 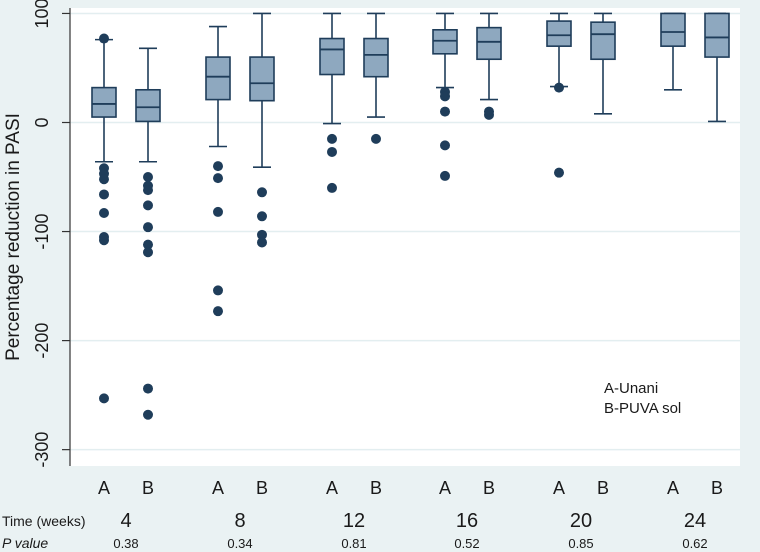 What do you see at coordinates (580, 543) in the screenshot?
I see `p-value: 0.85` at bounding box center [580, 543].